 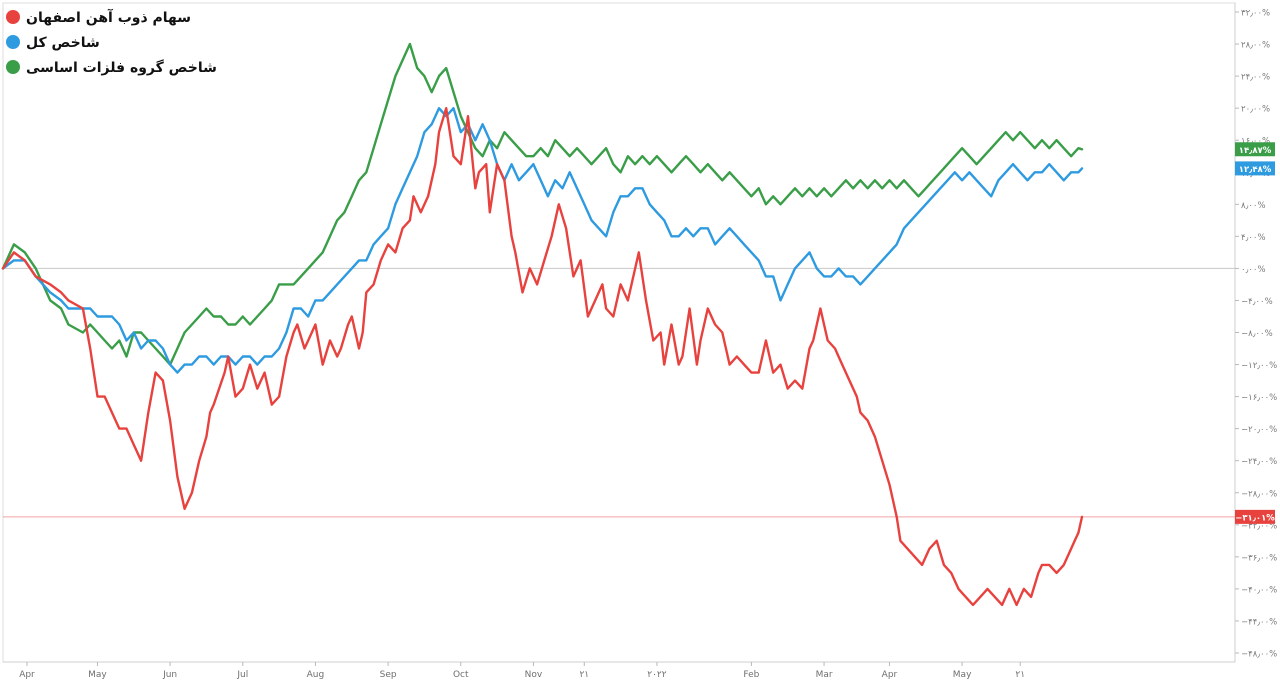 I want to click on last-value-labels: −۳۱٫۰۱% ۱۲٫۴۸% ۱۴٫۸۷%, so click(x=1255, y=333).